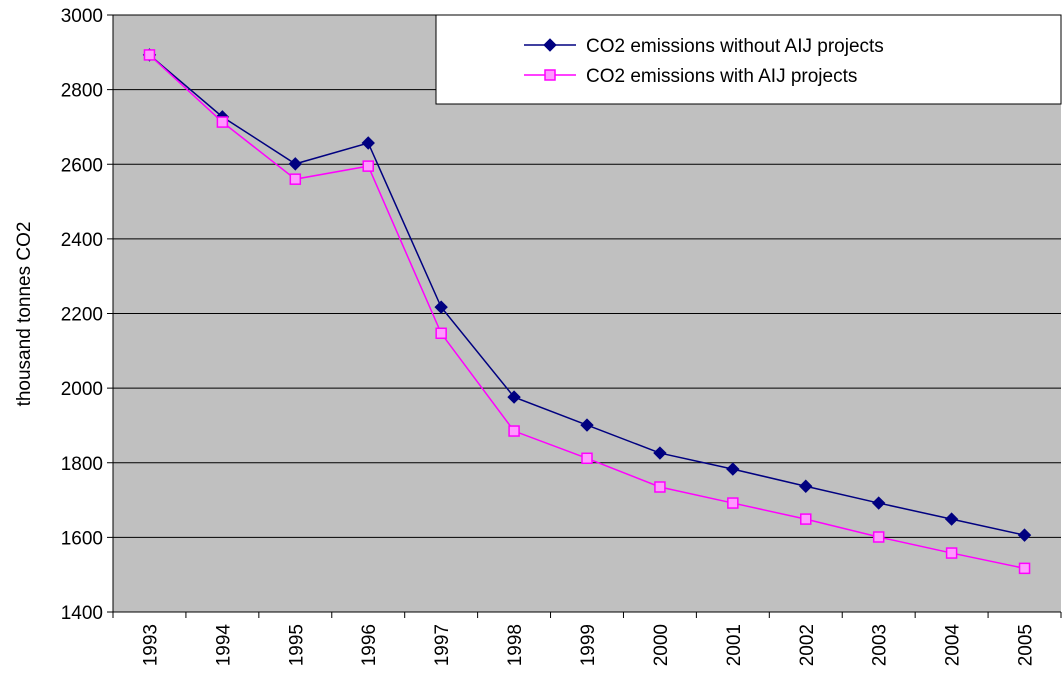 The image size is (1062, 688). I want to click on x-tick-label: 1995, so click(296, 645).